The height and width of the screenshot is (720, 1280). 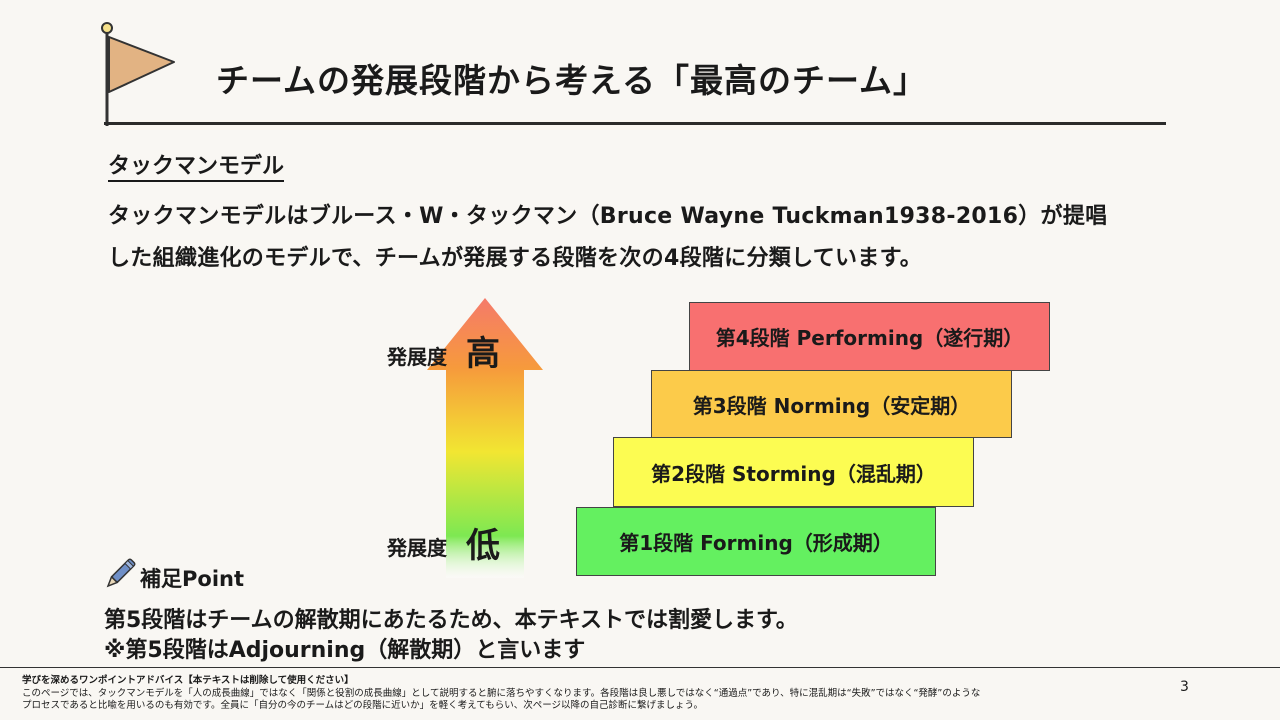 I want to click on stage-1-box: 第1段階 Forming（形成期）, so click(x=756, y=541).